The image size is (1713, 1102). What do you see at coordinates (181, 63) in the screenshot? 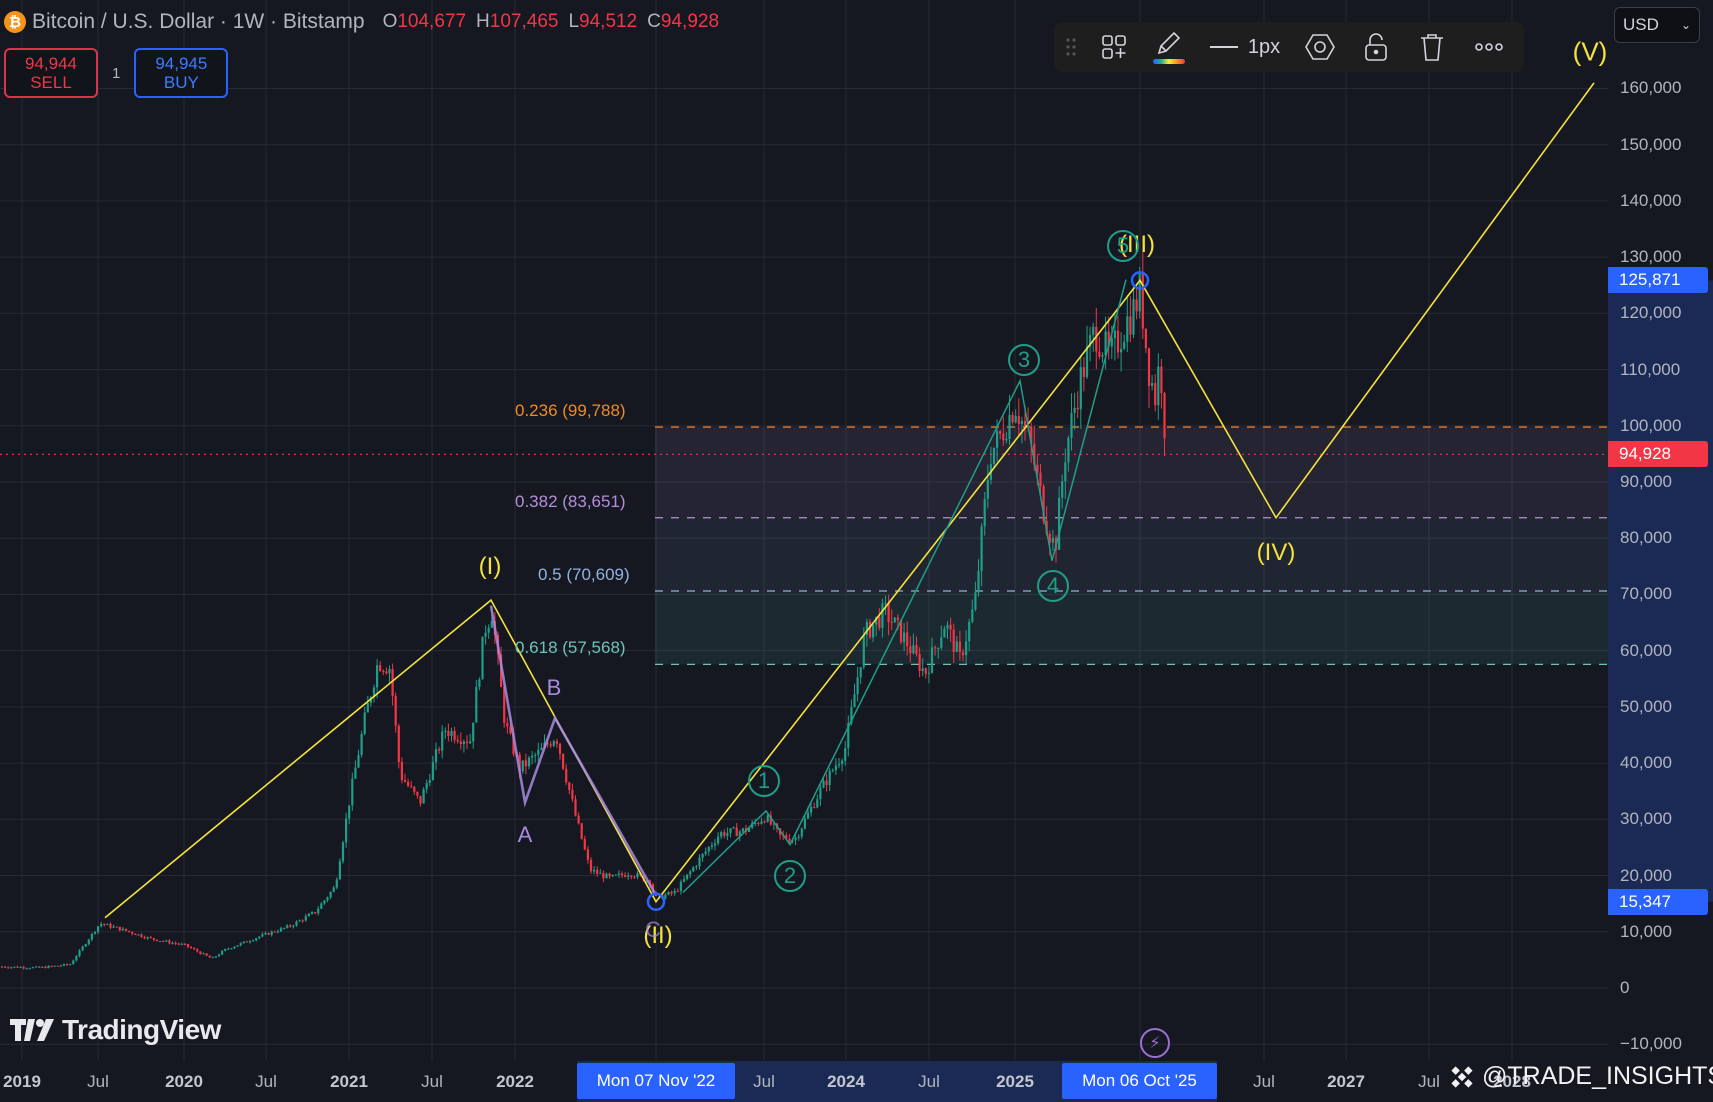
I see `buy-price: 94,945` at bounding box center [181, 63].